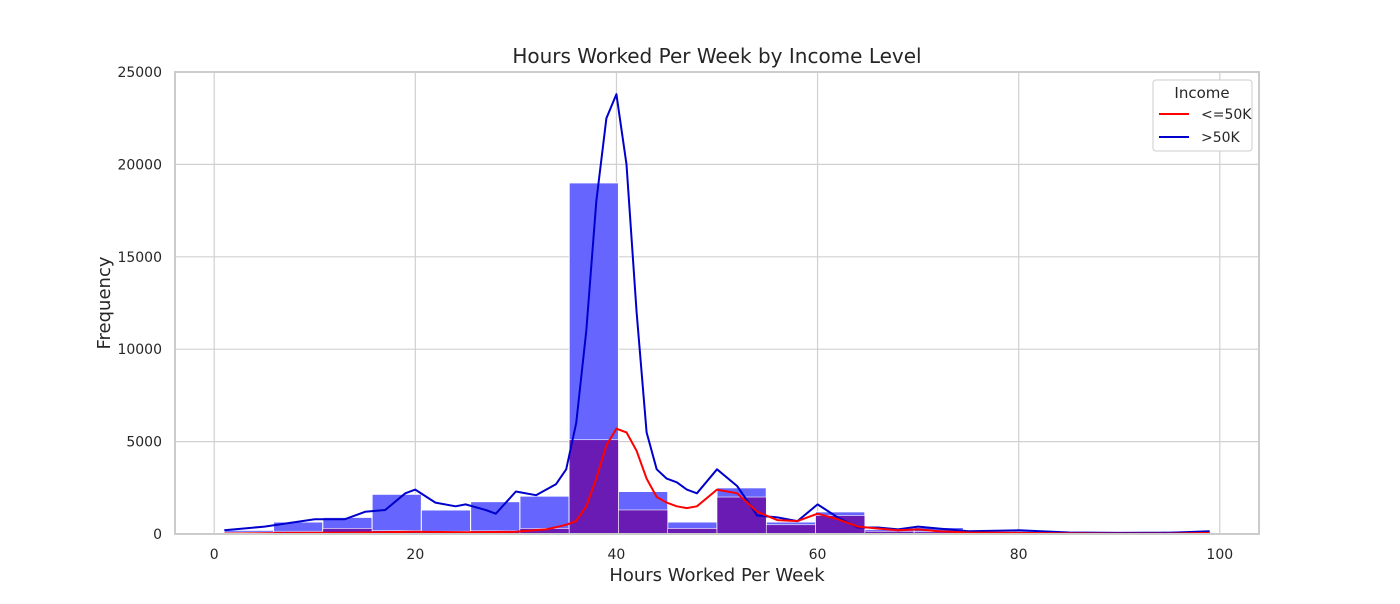  What do you see at coordinates (139, 258) in the screenshot?
I see `y-tick-label: 15000` at bounding box center [139, 258].